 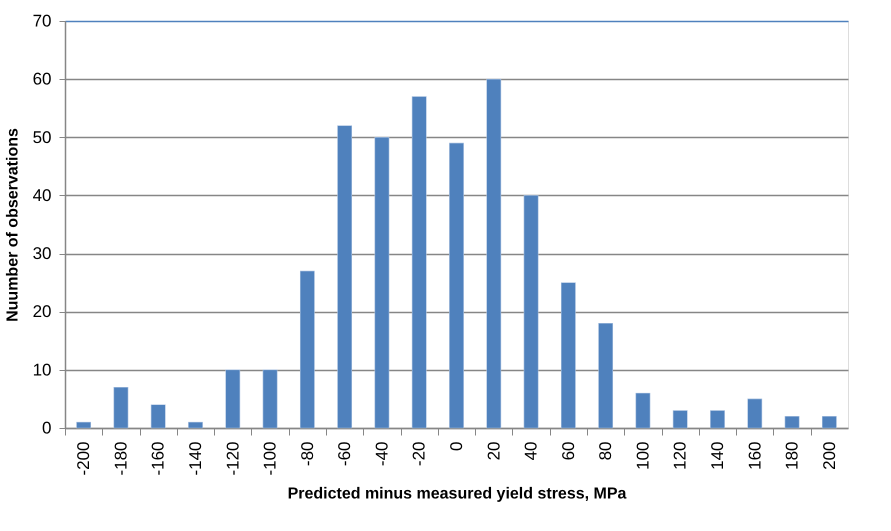 What do you see at coordinates (457, 494) in the screenshot?
I see `x-axis-title: Predicted minus measured yield stress, MPa` at bounding box center [457, 494].